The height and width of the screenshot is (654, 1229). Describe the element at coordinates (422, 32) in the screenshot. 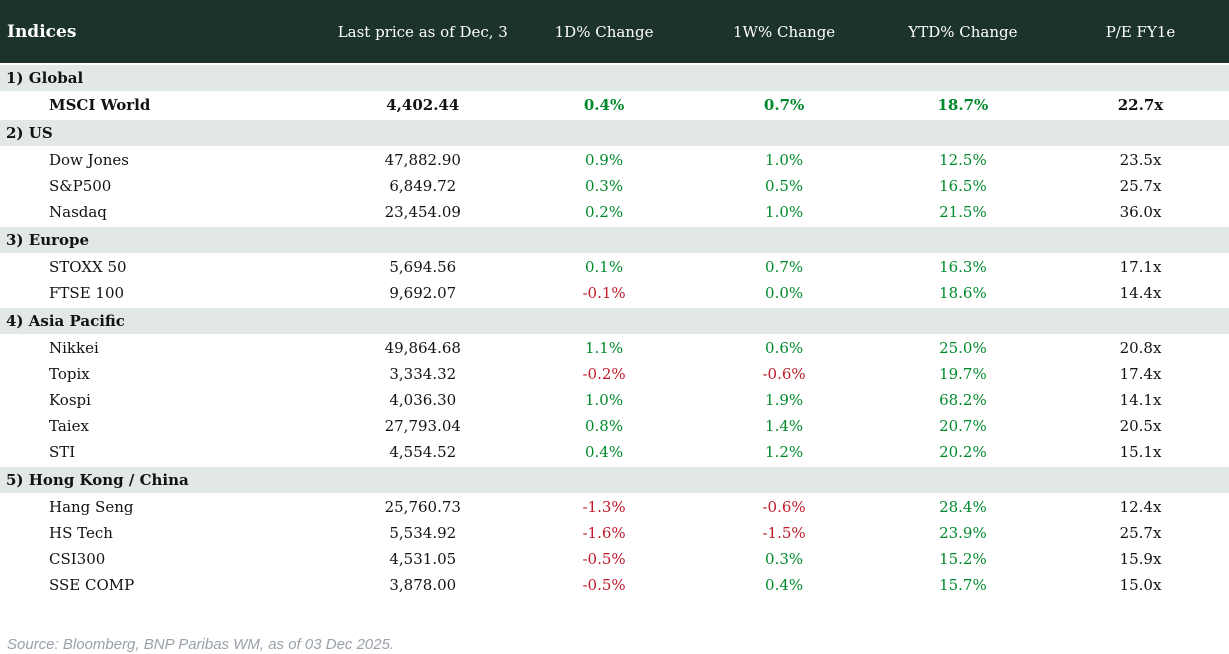

I see `column-header-last-price: Last price as of Dec, 3` at that location.